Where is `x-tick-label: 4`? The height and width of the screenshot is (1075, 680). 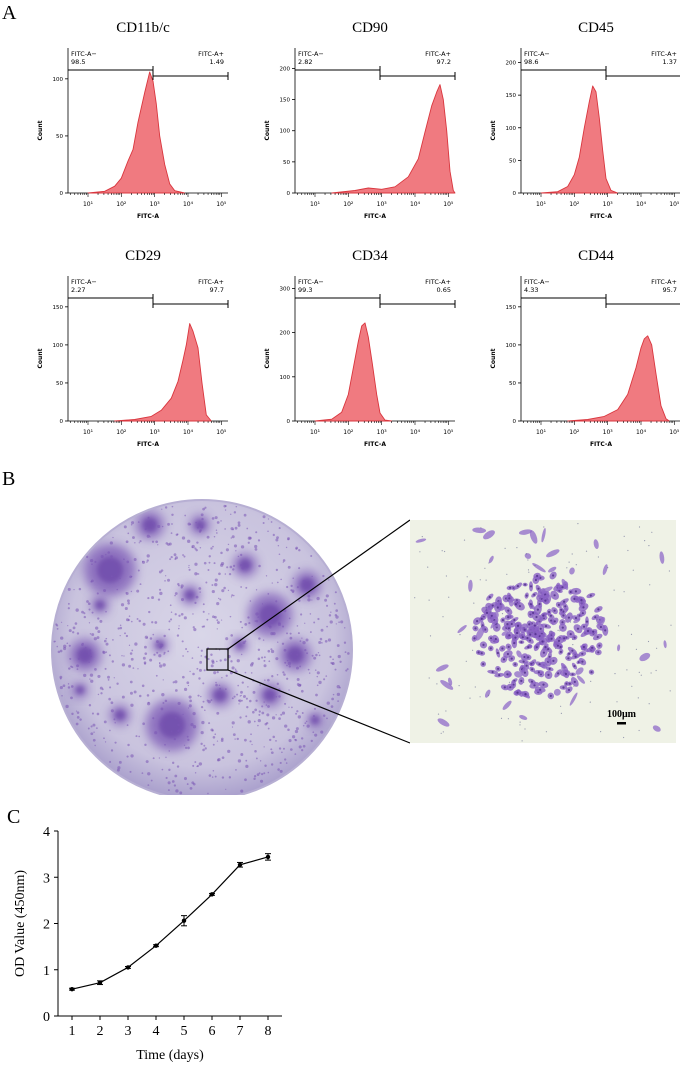 x-tick-label: 4 is located at coordinates (156, 1031).